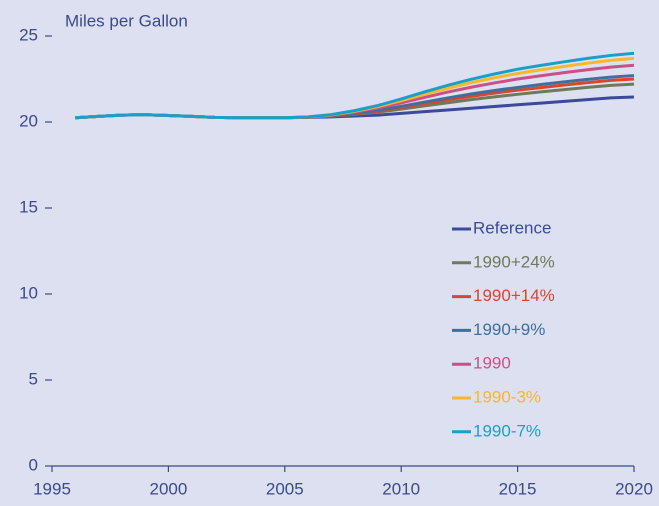 The height and width of the screenshot is (506, 659). I want to click on series-line, so click(355, 85).